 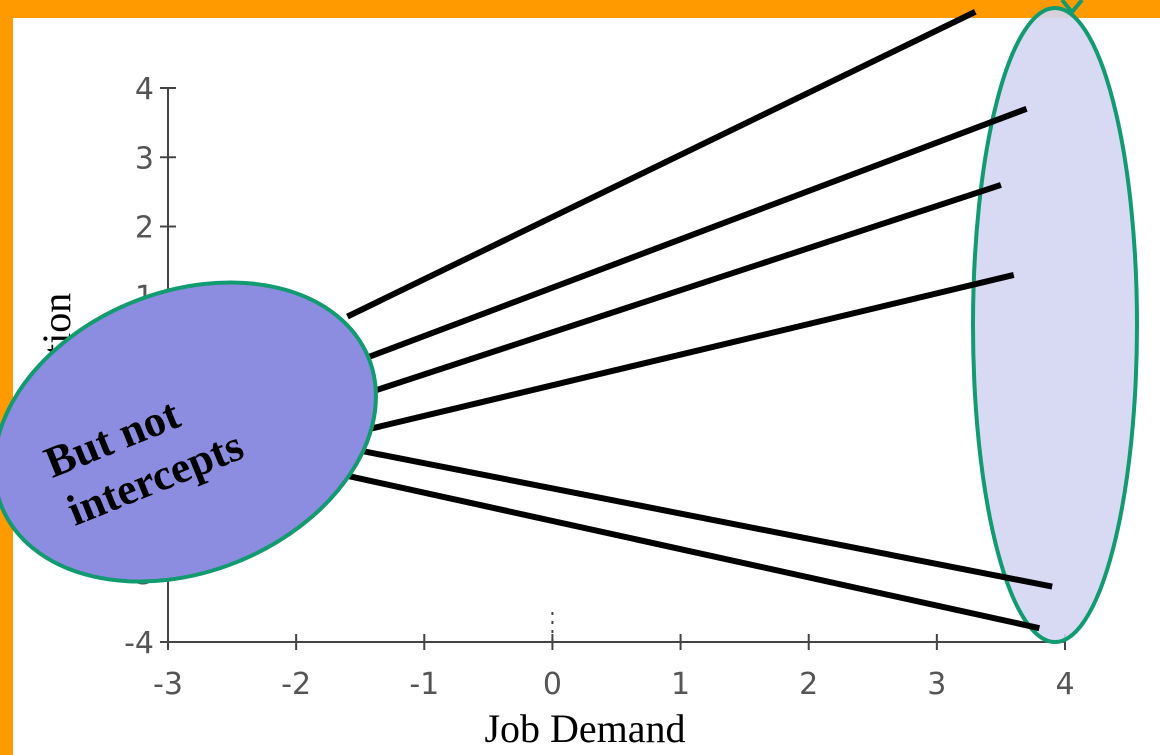 I want to click on y-tick-label: 2, so click(x=144, y=228).